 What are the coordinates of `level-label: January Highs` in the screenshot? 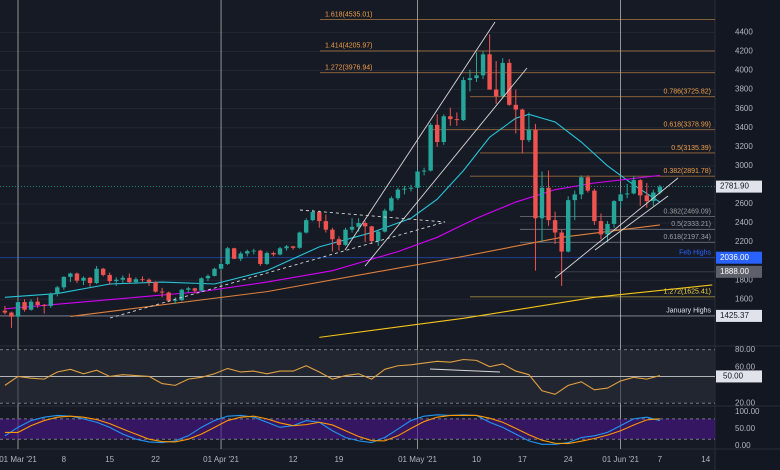 It's located at (688, 311).